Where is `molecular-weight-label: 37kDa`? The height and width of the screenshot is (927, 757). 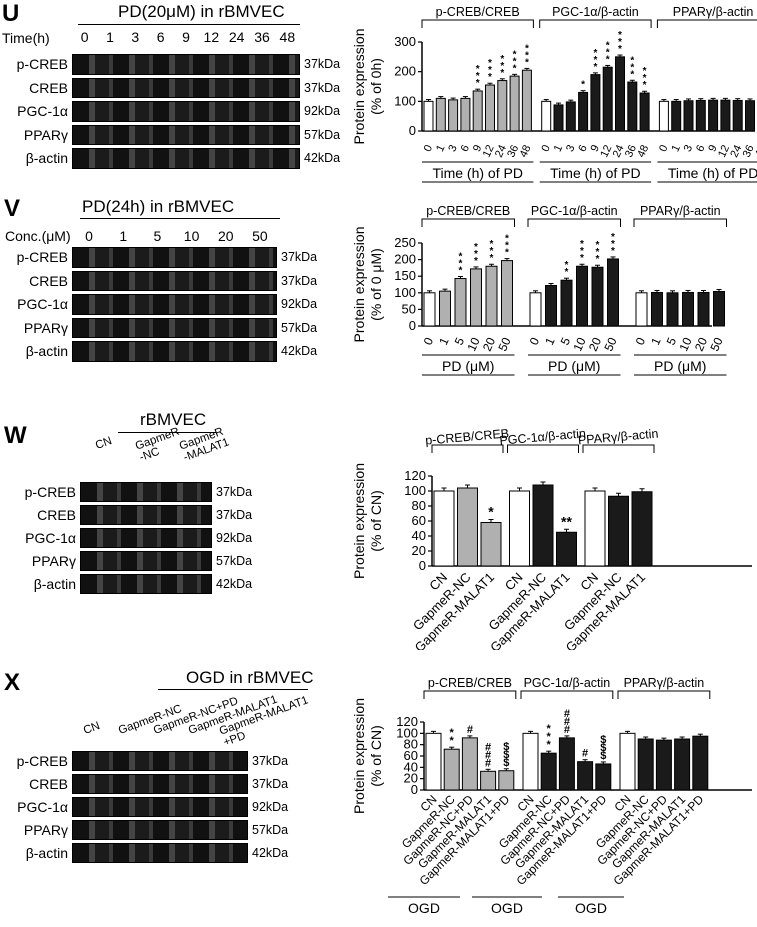
molecular-weight-label: 37kDa is located at coordinates (322, 64).